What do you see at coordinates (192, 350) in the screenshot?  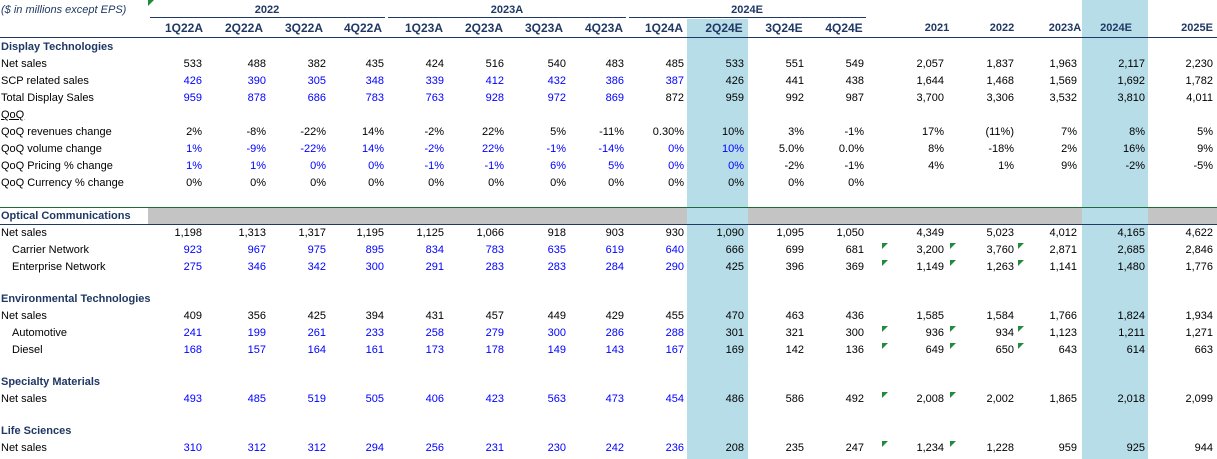 I see `table-cell: 168` at bounding box center [192, 350].